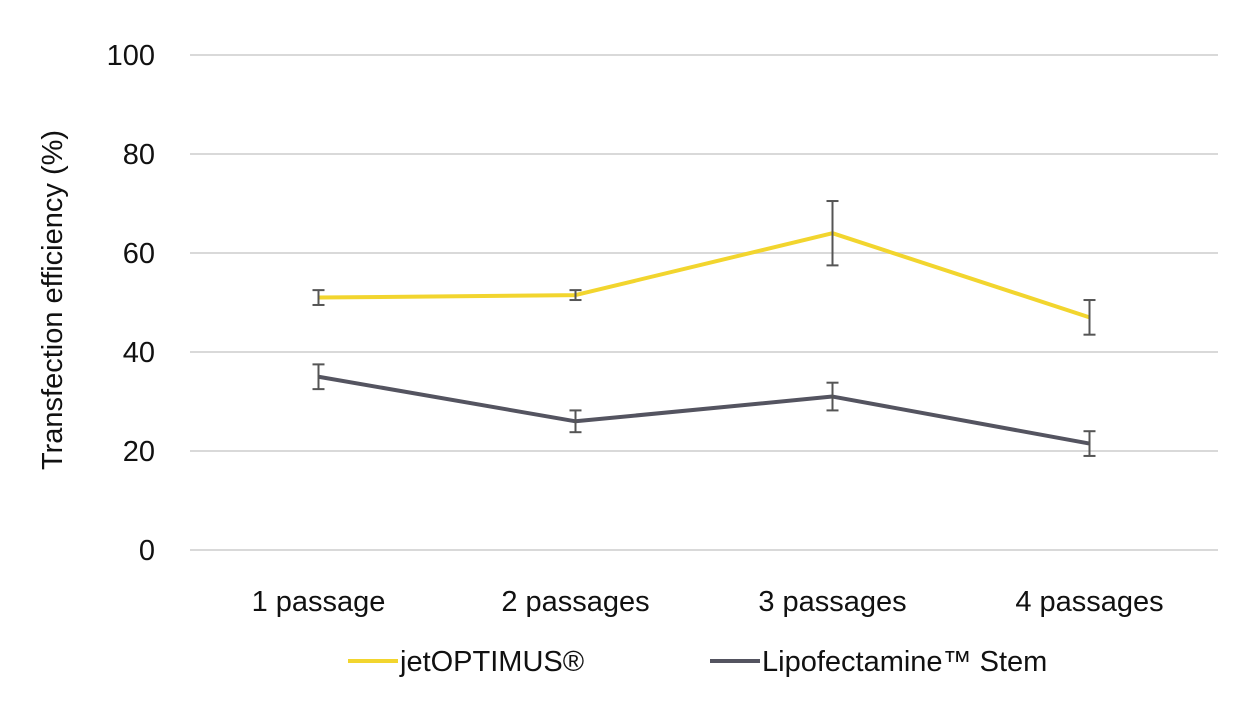  Describe the element at coordinates (139, 254) in the screenshot. I see `y-tick-label: 60` at that location.